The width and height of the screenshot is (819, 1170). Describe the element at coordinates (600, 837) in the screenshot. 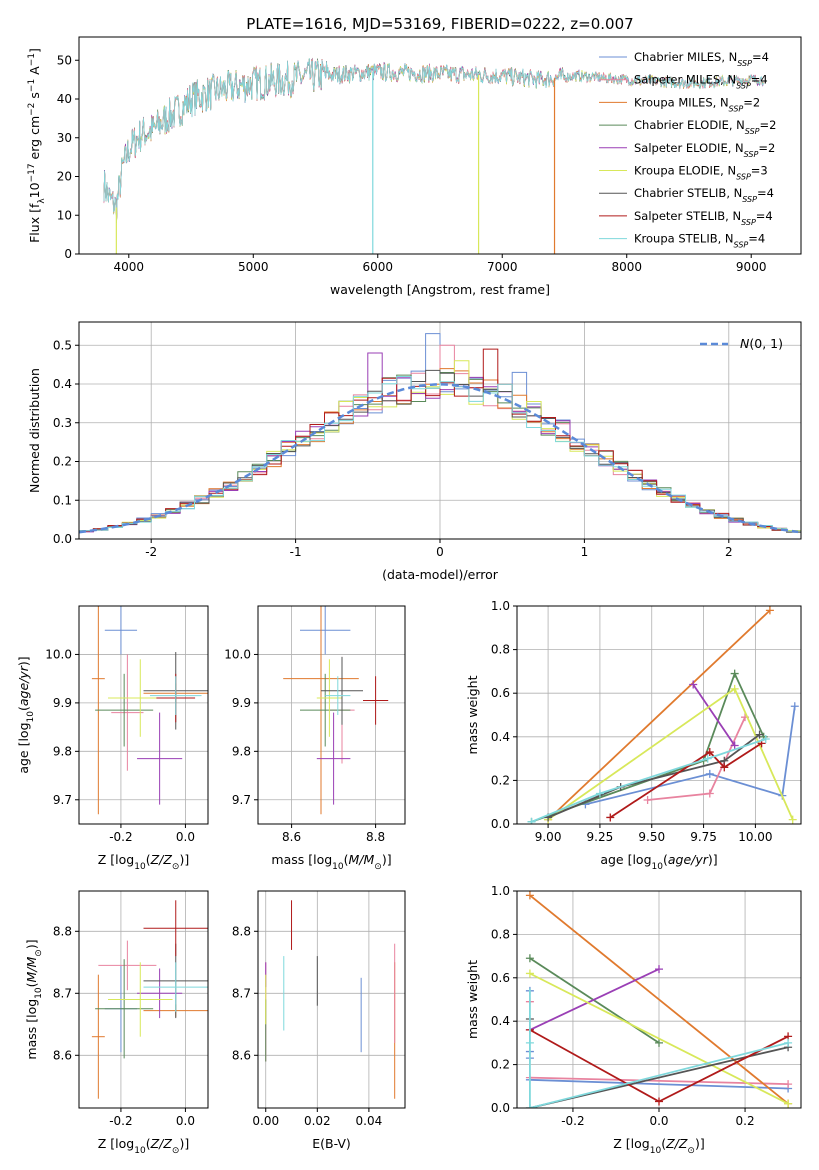

I see `x-tick-label: 9.25` at that location.